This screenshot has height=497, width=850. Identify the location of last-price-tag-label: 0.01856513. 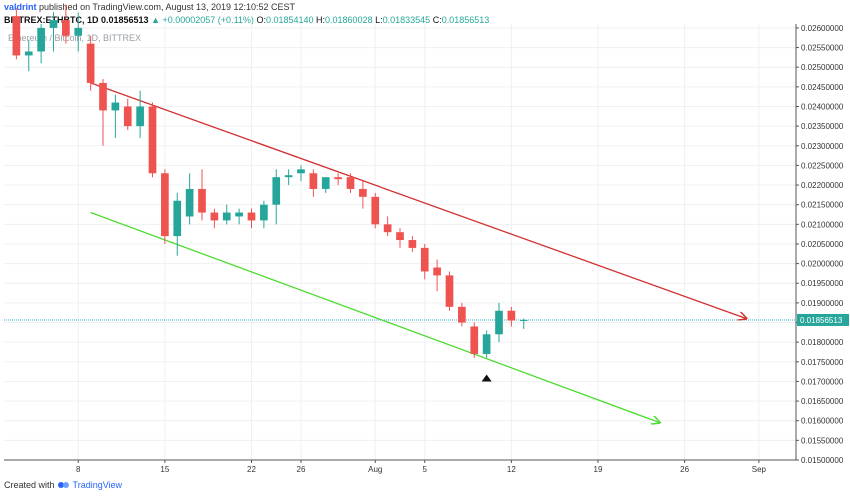
(821, 320).